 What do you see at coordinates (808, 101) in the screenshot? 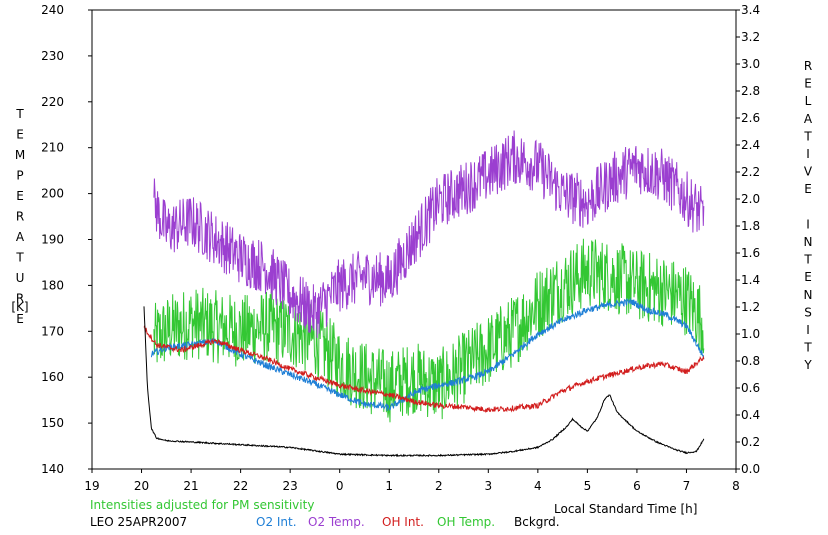
I see `right-axis-letter: L` at bounding box center [808, 101].